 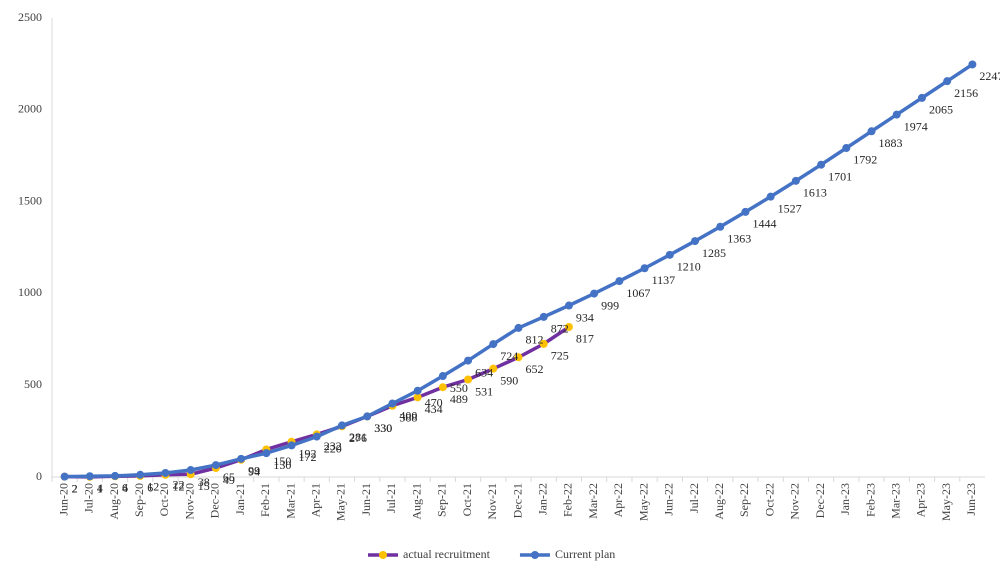 I want to click on data-label: 934, so click(x=585, y=317).